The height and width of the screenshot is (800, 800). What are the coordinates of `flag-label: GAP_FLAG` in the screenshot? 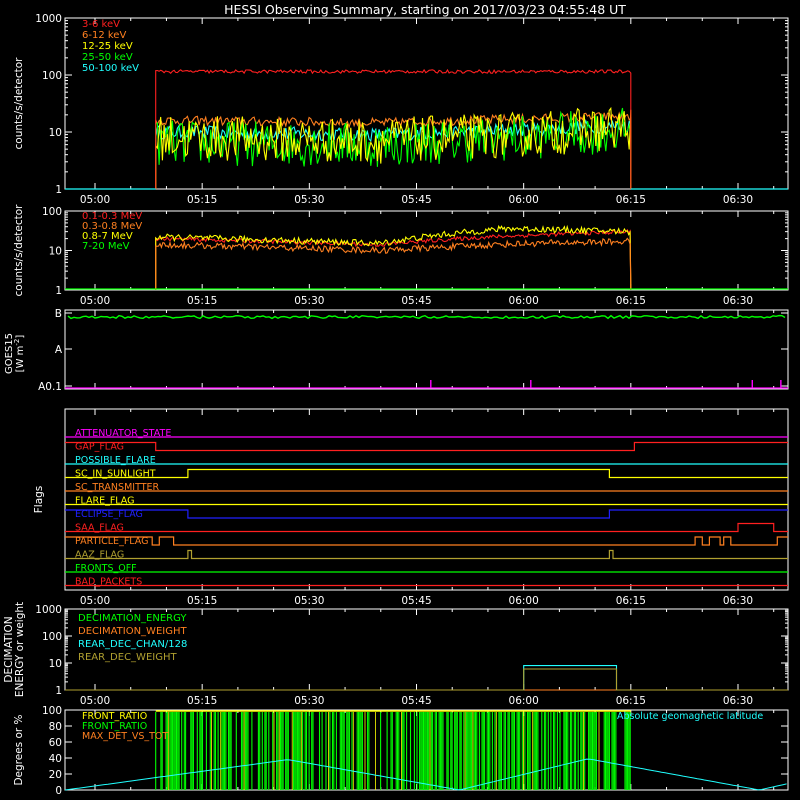 It's located at (99, 447).